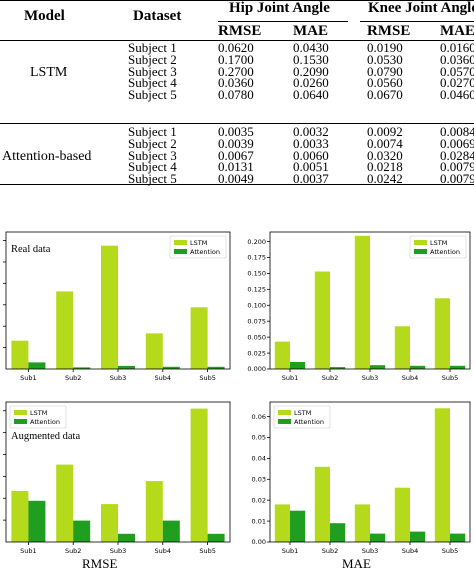 The width and height of the screenshot is (474, 572). What do you see at coordinates (311, 143) in the screenshot?
I see `table-cell-hip-mae: 0.0033` at bounding box center [311, 143].